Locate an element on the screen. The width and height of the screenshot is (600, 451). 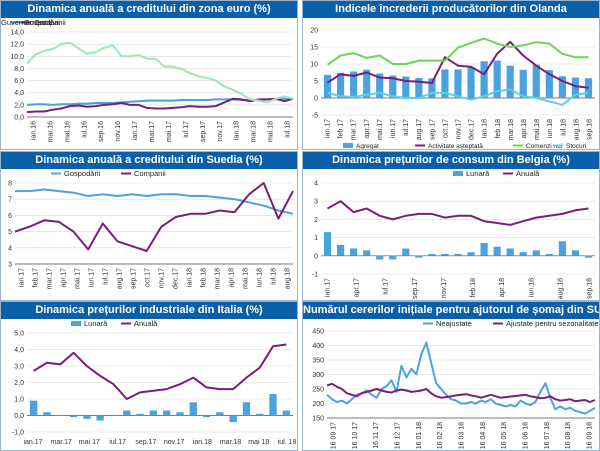
legend-label: Lunară is located at coordinates (478, 173).